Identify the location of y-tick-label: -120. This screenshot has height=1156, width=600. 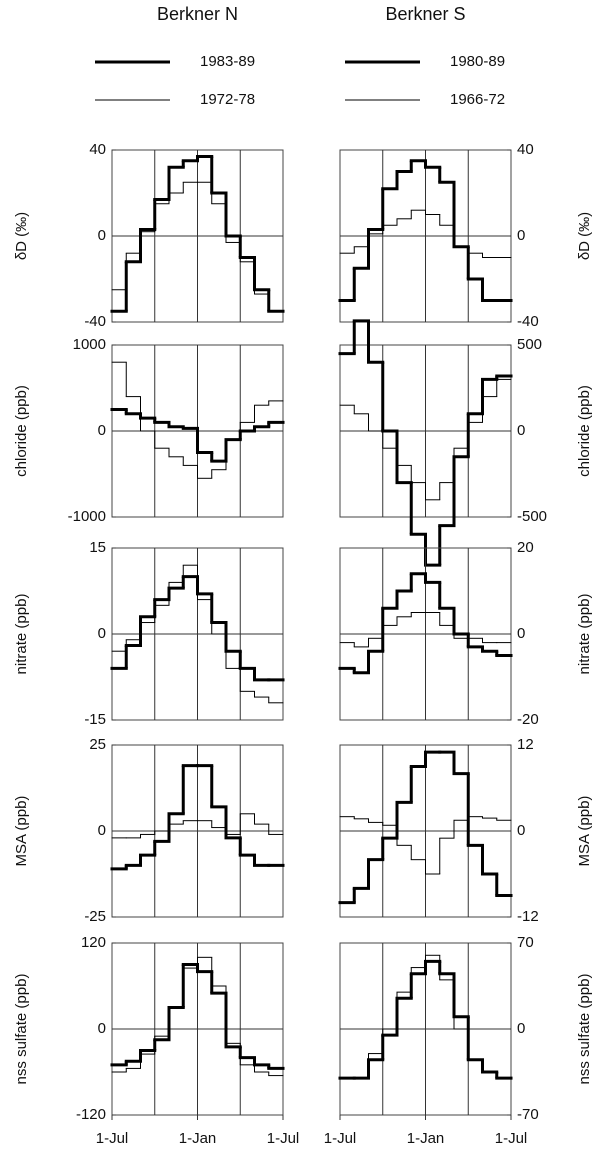
(91, 1114).